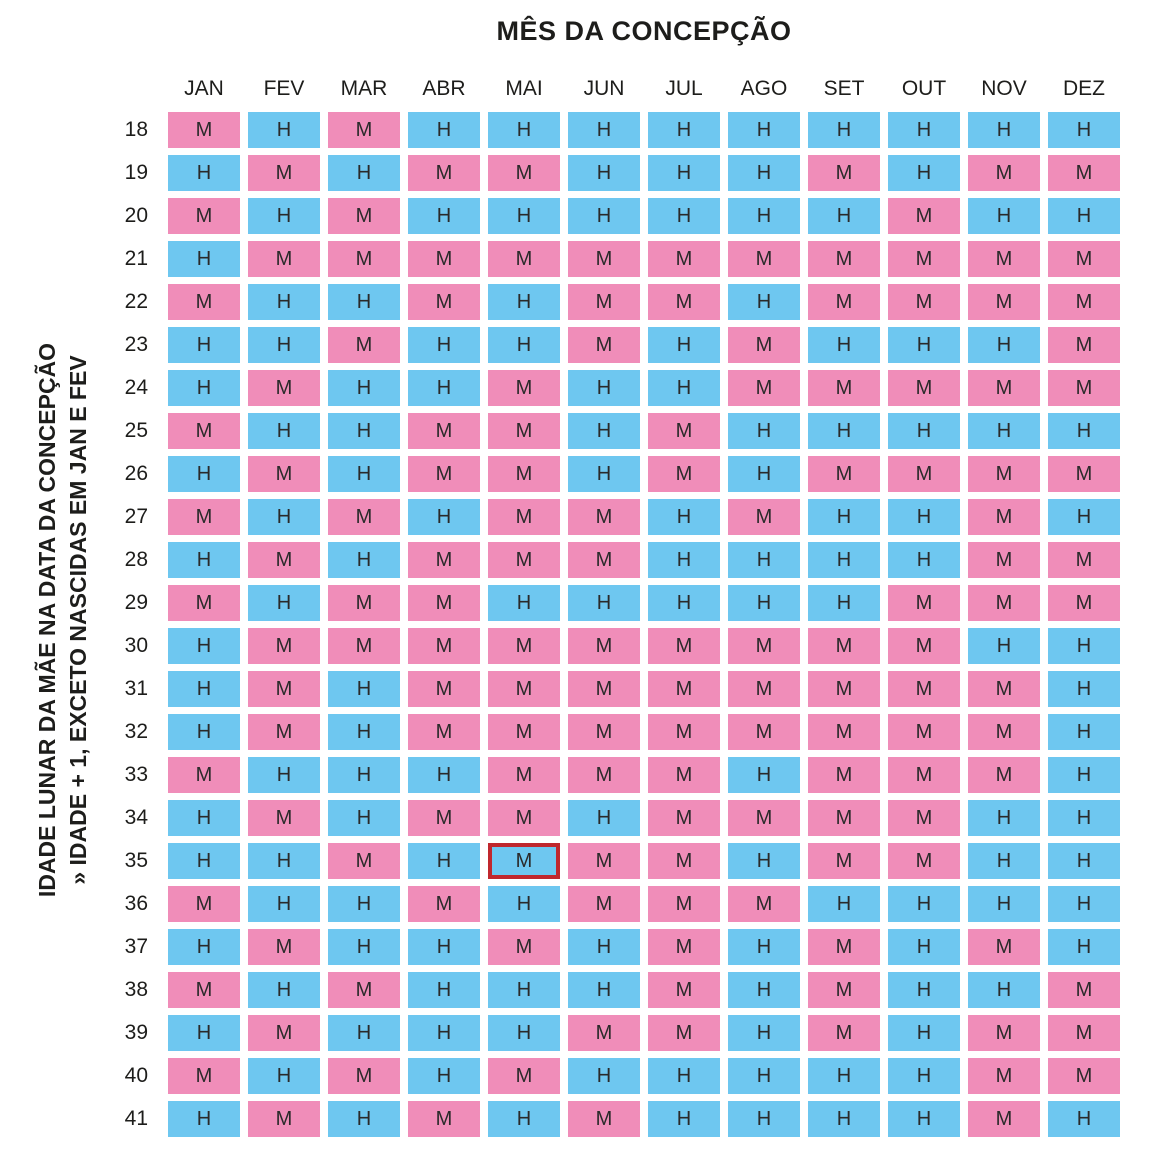 The width and height of the screenshot is (1150, 1164). I want to click on cell-34-abr: M, so click(444, 818).